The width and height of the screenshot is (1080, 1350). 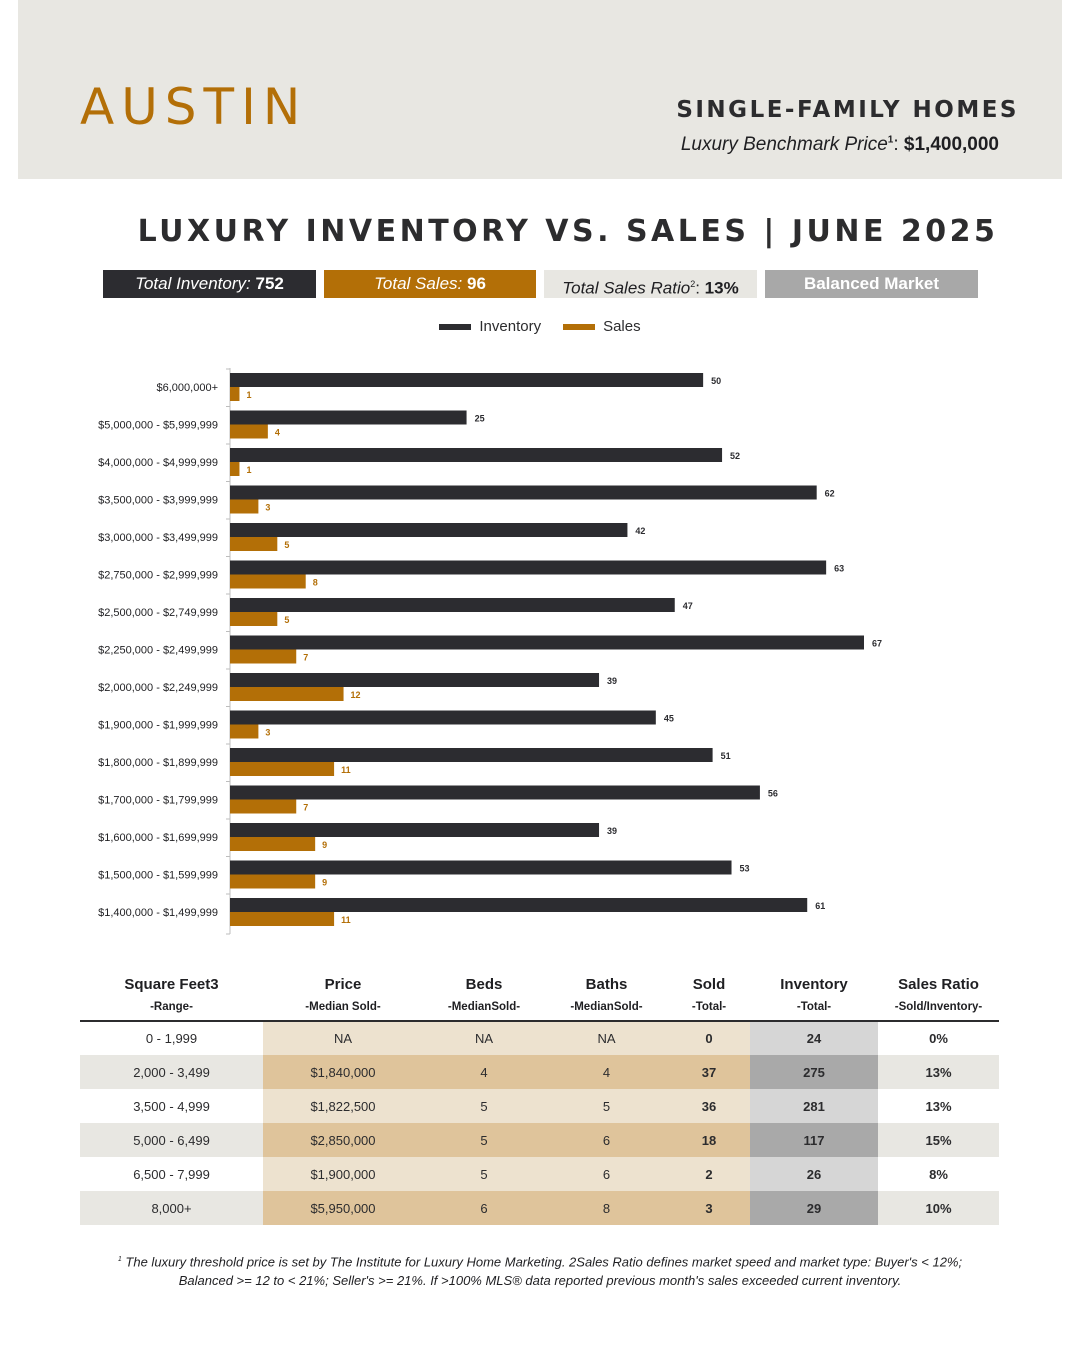 What do you see at coordinates (484, 984) in the screenshot?
I see `column-header-title: Beds` at bounding box center [484, 984].